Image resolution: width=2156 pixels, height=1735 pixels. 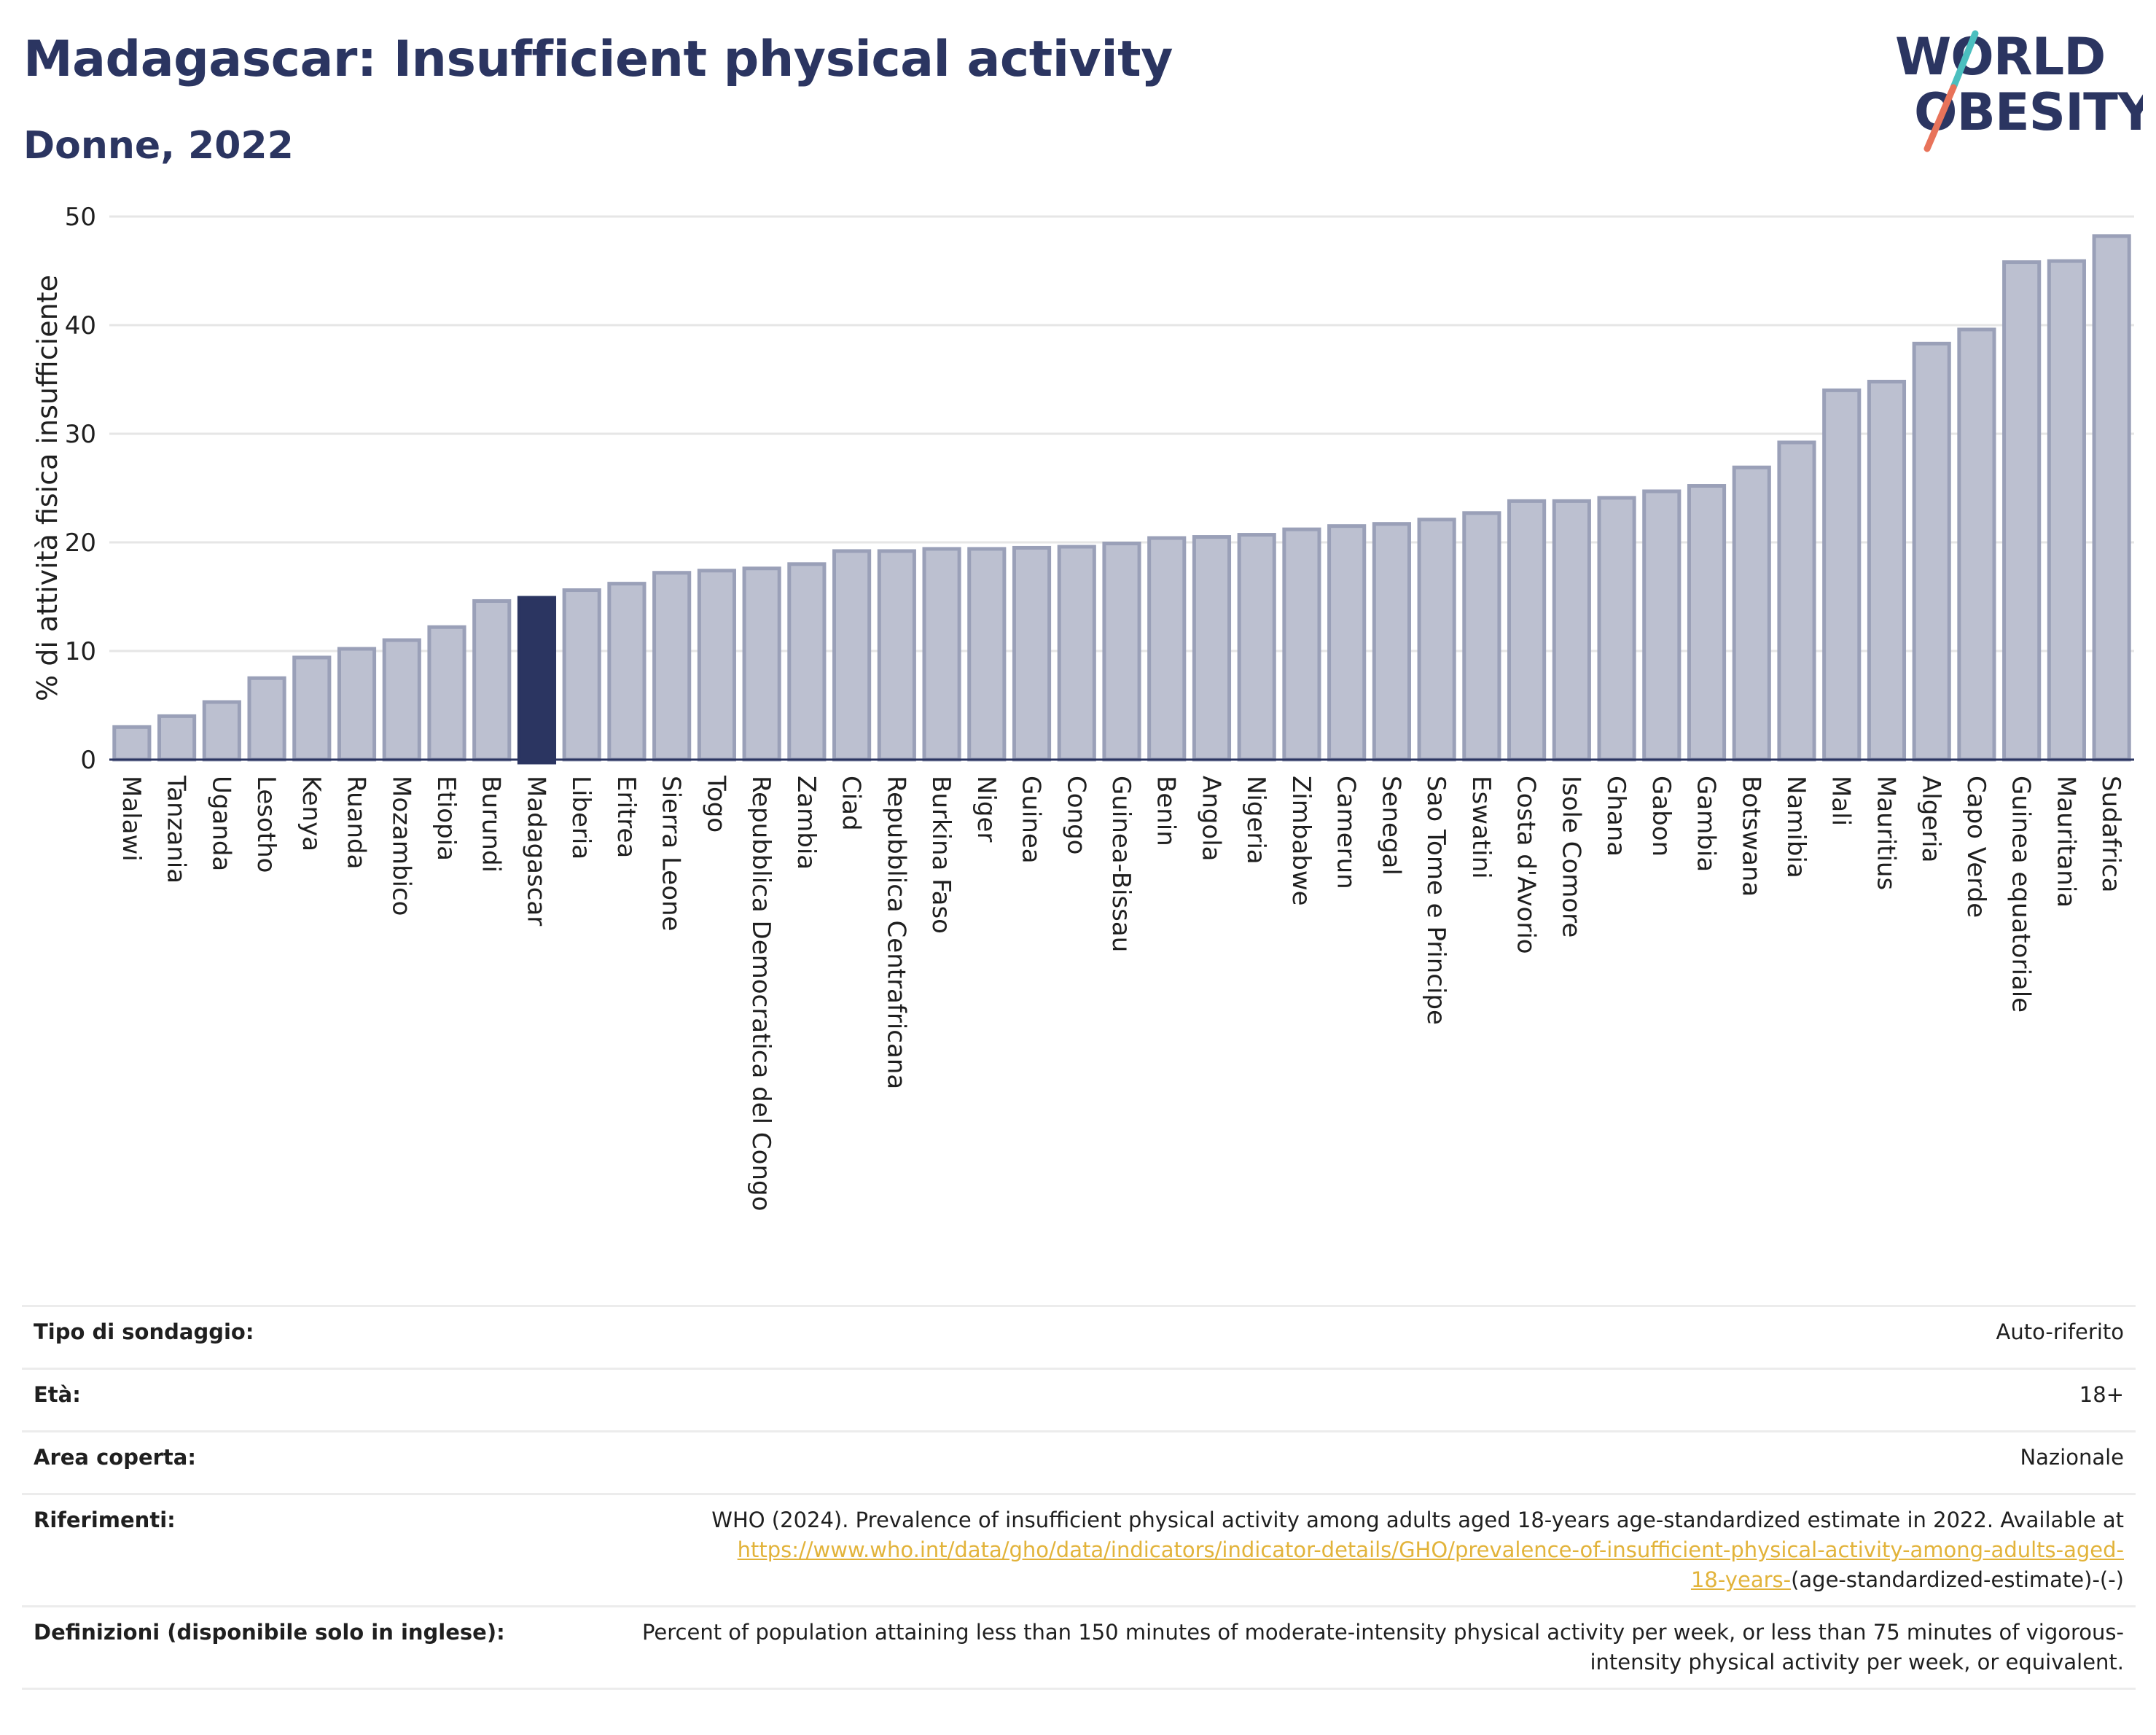 What do you see at coordinates (312, 813) in the screenshot?
I see `x-category-label: Kenya` at bounding box center [312, 813].